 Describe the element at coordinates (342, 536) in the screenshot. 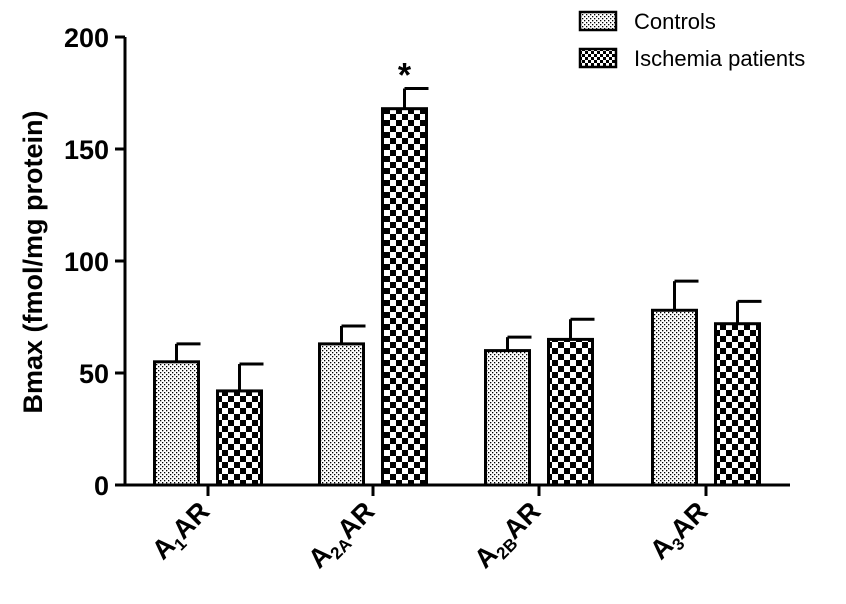

I see `x-tick-label-1: A2AAR` at that location.